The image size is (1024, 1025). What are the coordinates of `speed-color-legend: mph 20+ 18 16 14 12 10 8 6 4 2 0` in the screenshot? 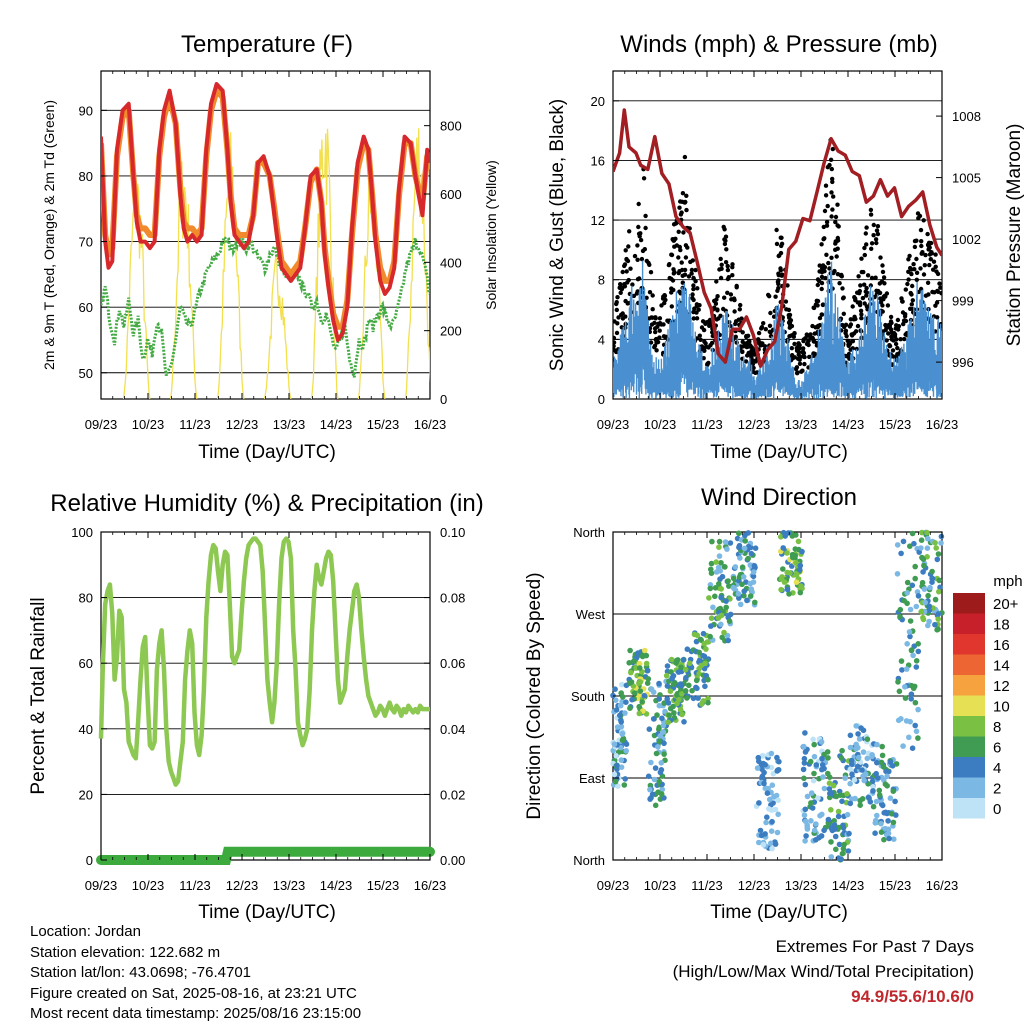 It's located at (988, 696).